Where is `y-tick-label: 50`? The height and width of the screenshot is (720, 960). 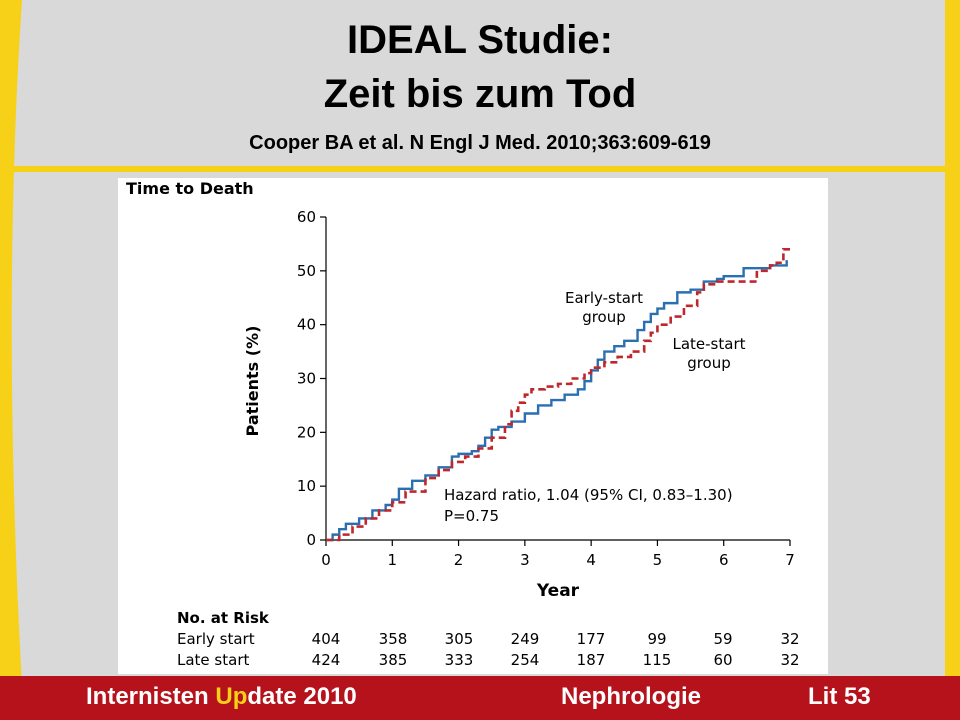 y-tick-label: 50 is located at coordinates (306, 271).